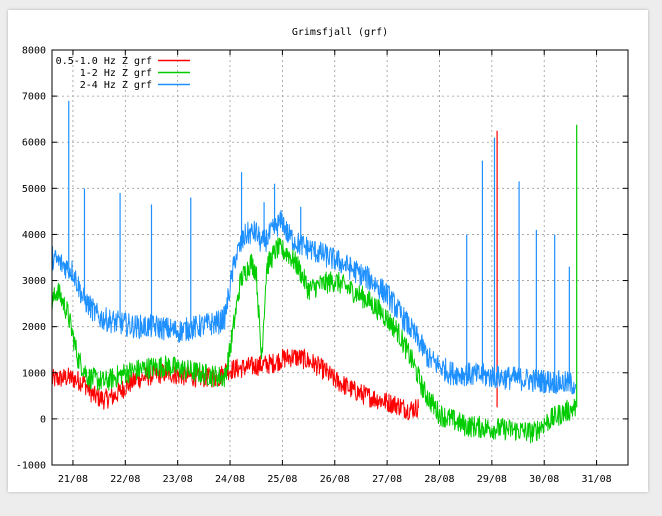 Image resolution: width=662 pixels, height=516 pixels. I want to click on legend-label: 2-4 Hz Z grf, so click(116, 85).